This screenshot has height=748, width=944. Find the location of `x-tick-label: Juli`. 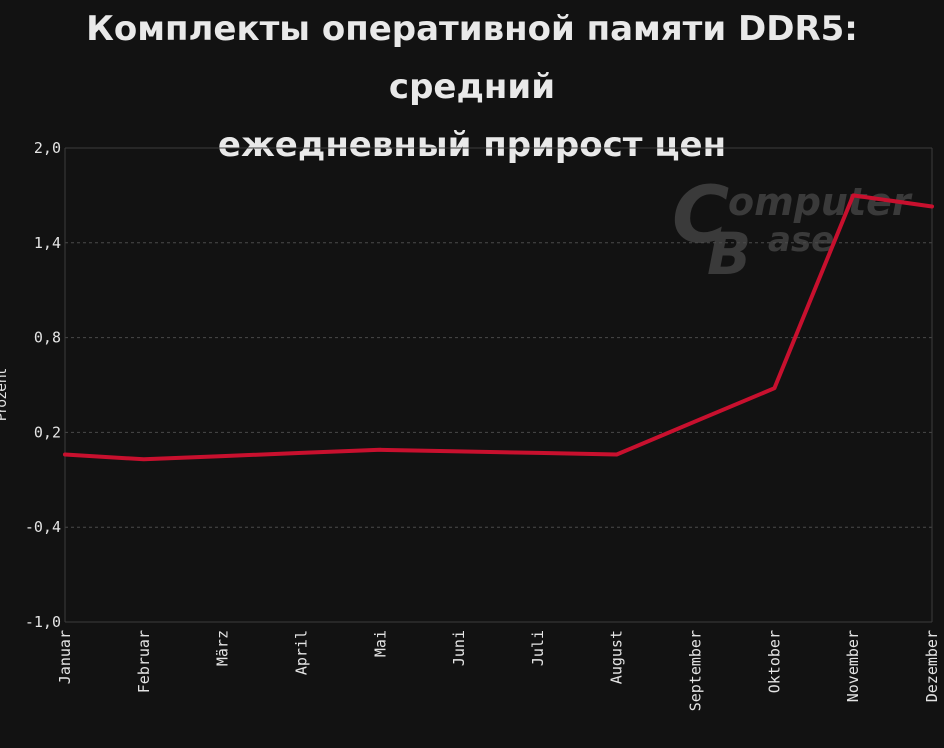

x-tick-label: Juli is located at coordinates (538, 648).